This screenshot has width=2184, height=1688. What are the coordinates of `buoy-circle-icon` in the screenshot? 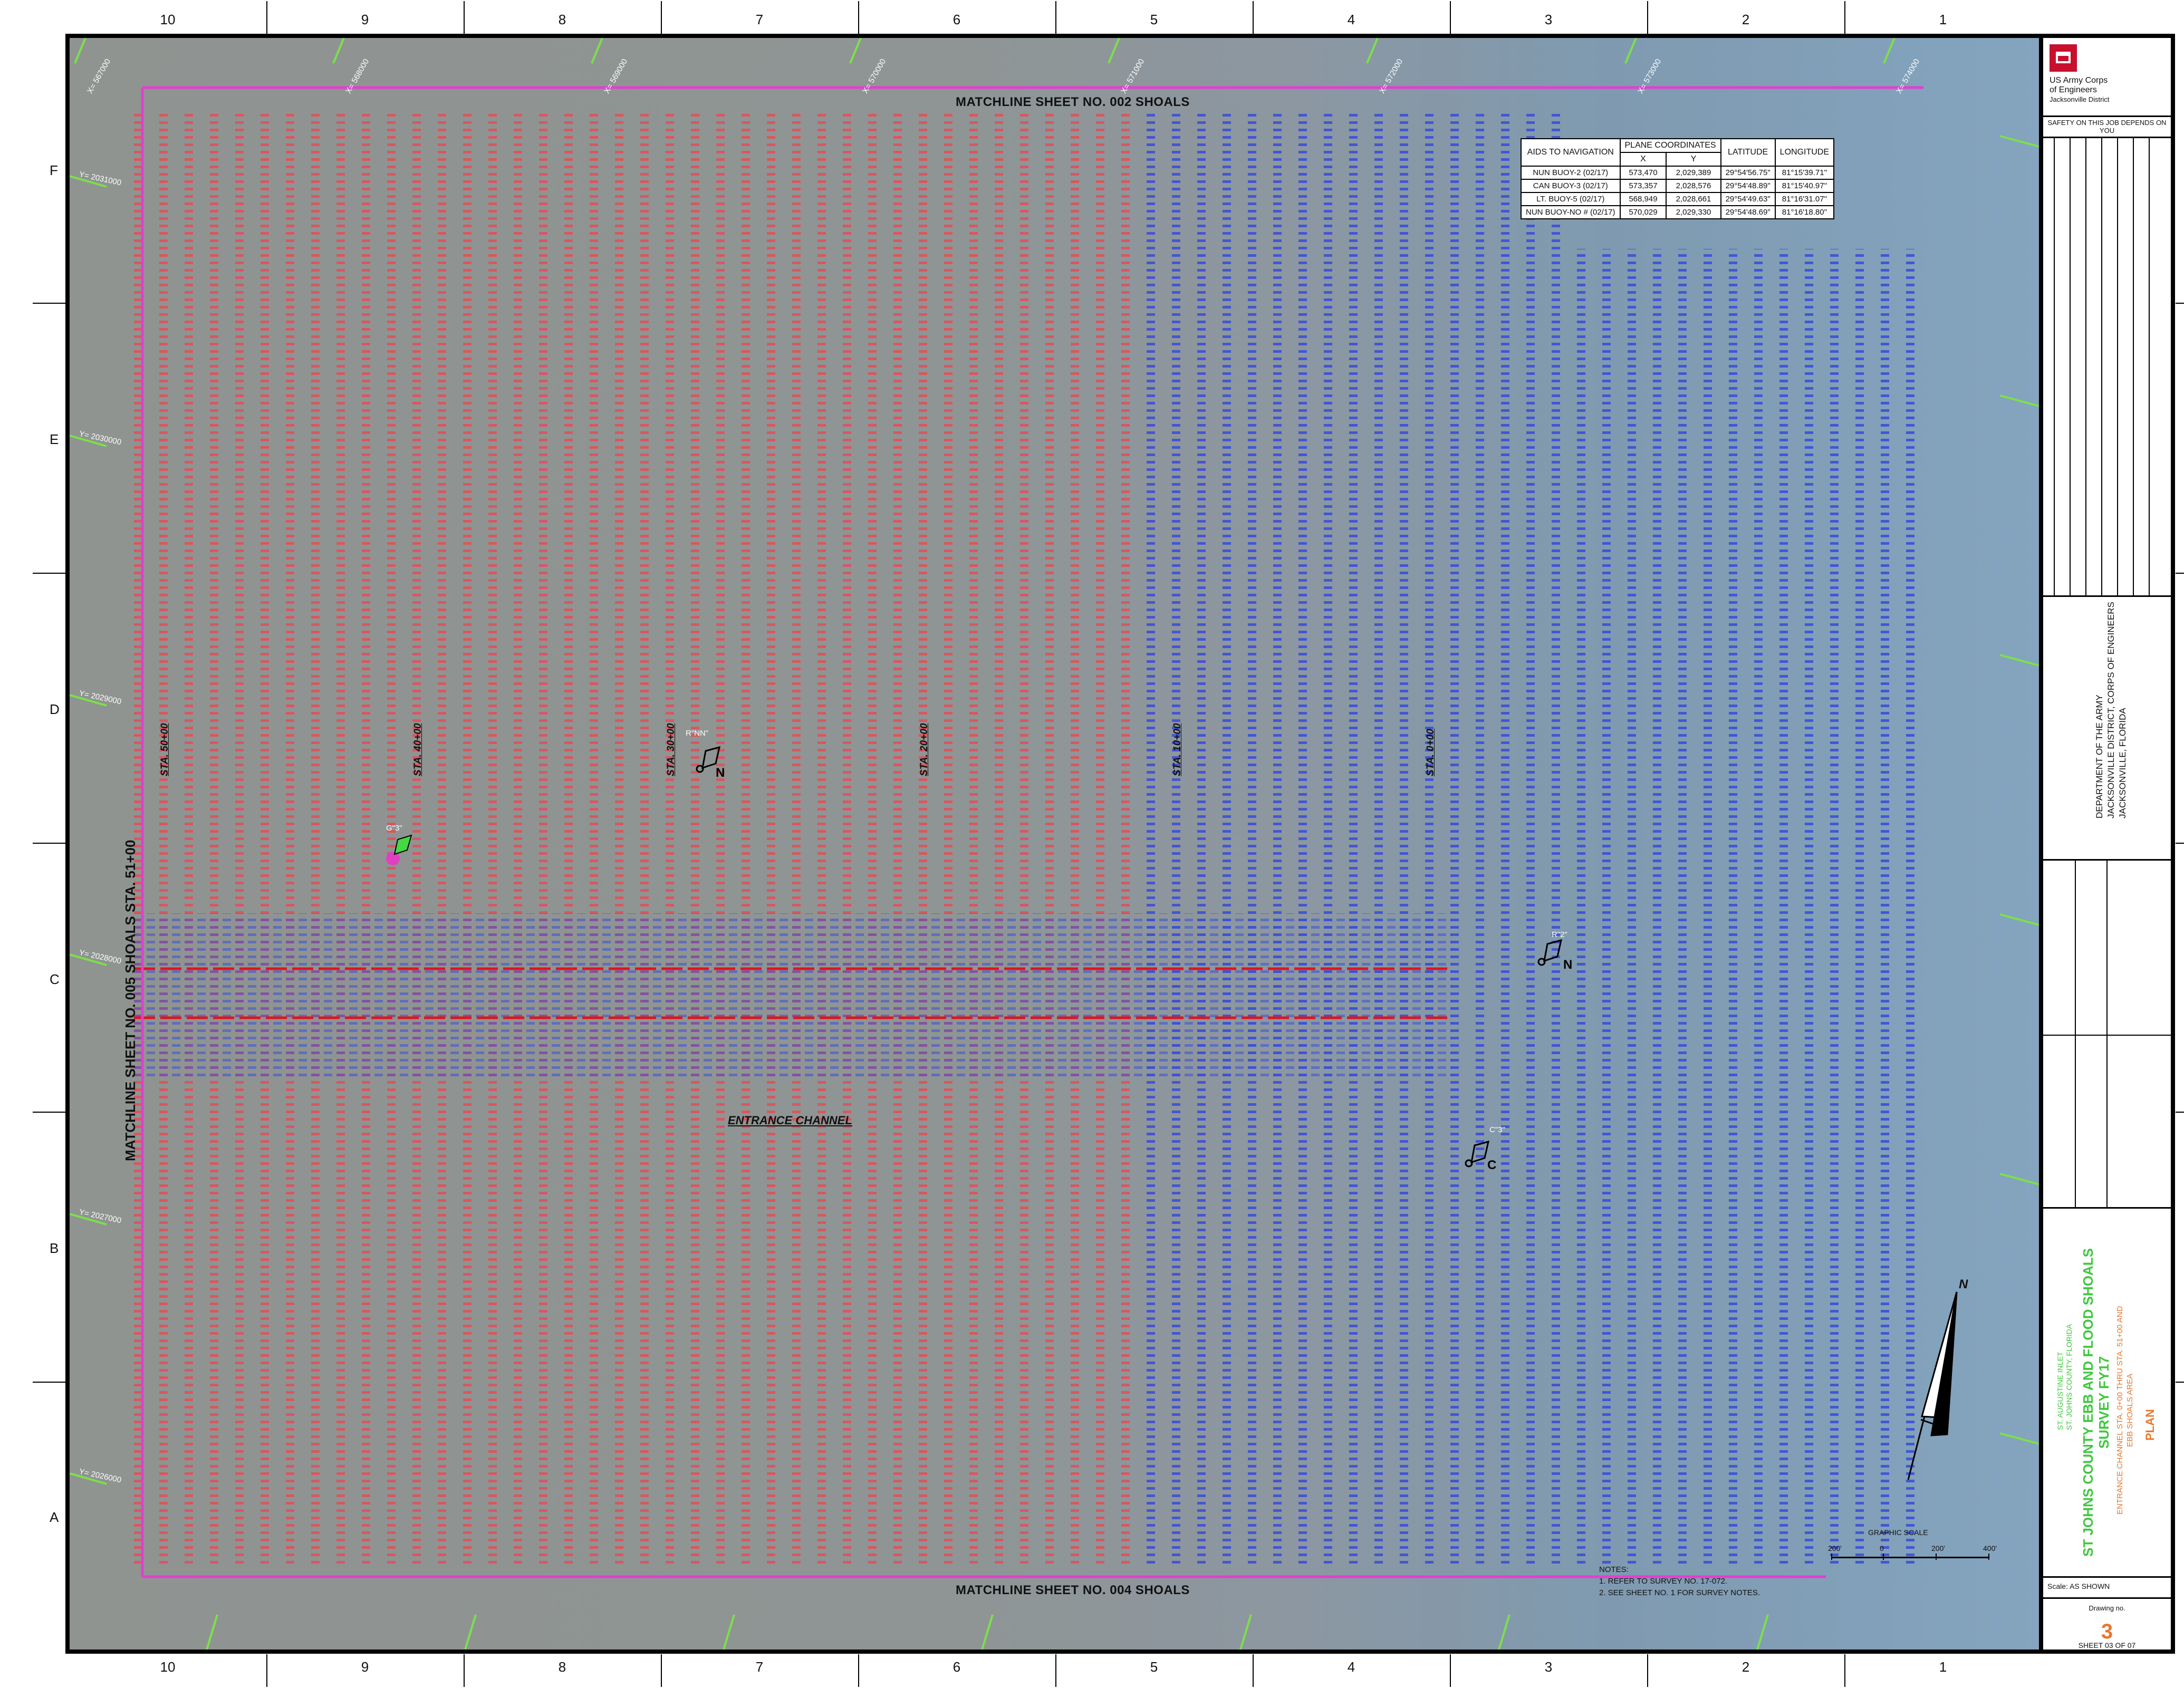 It's located at (393, 859).